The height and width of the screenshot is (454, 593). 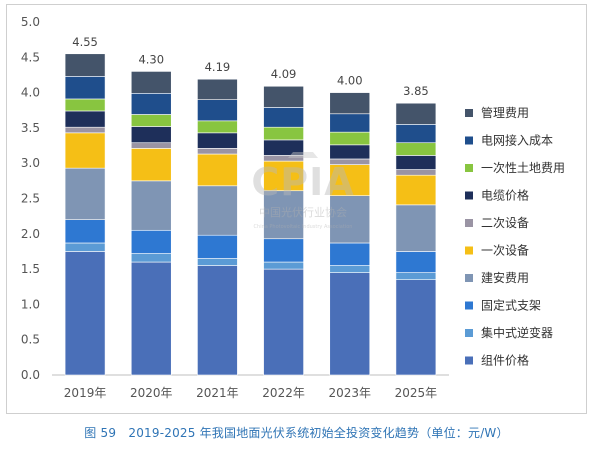 I want to click on bar-total-label: 4.30, so click(x=151, y=59).